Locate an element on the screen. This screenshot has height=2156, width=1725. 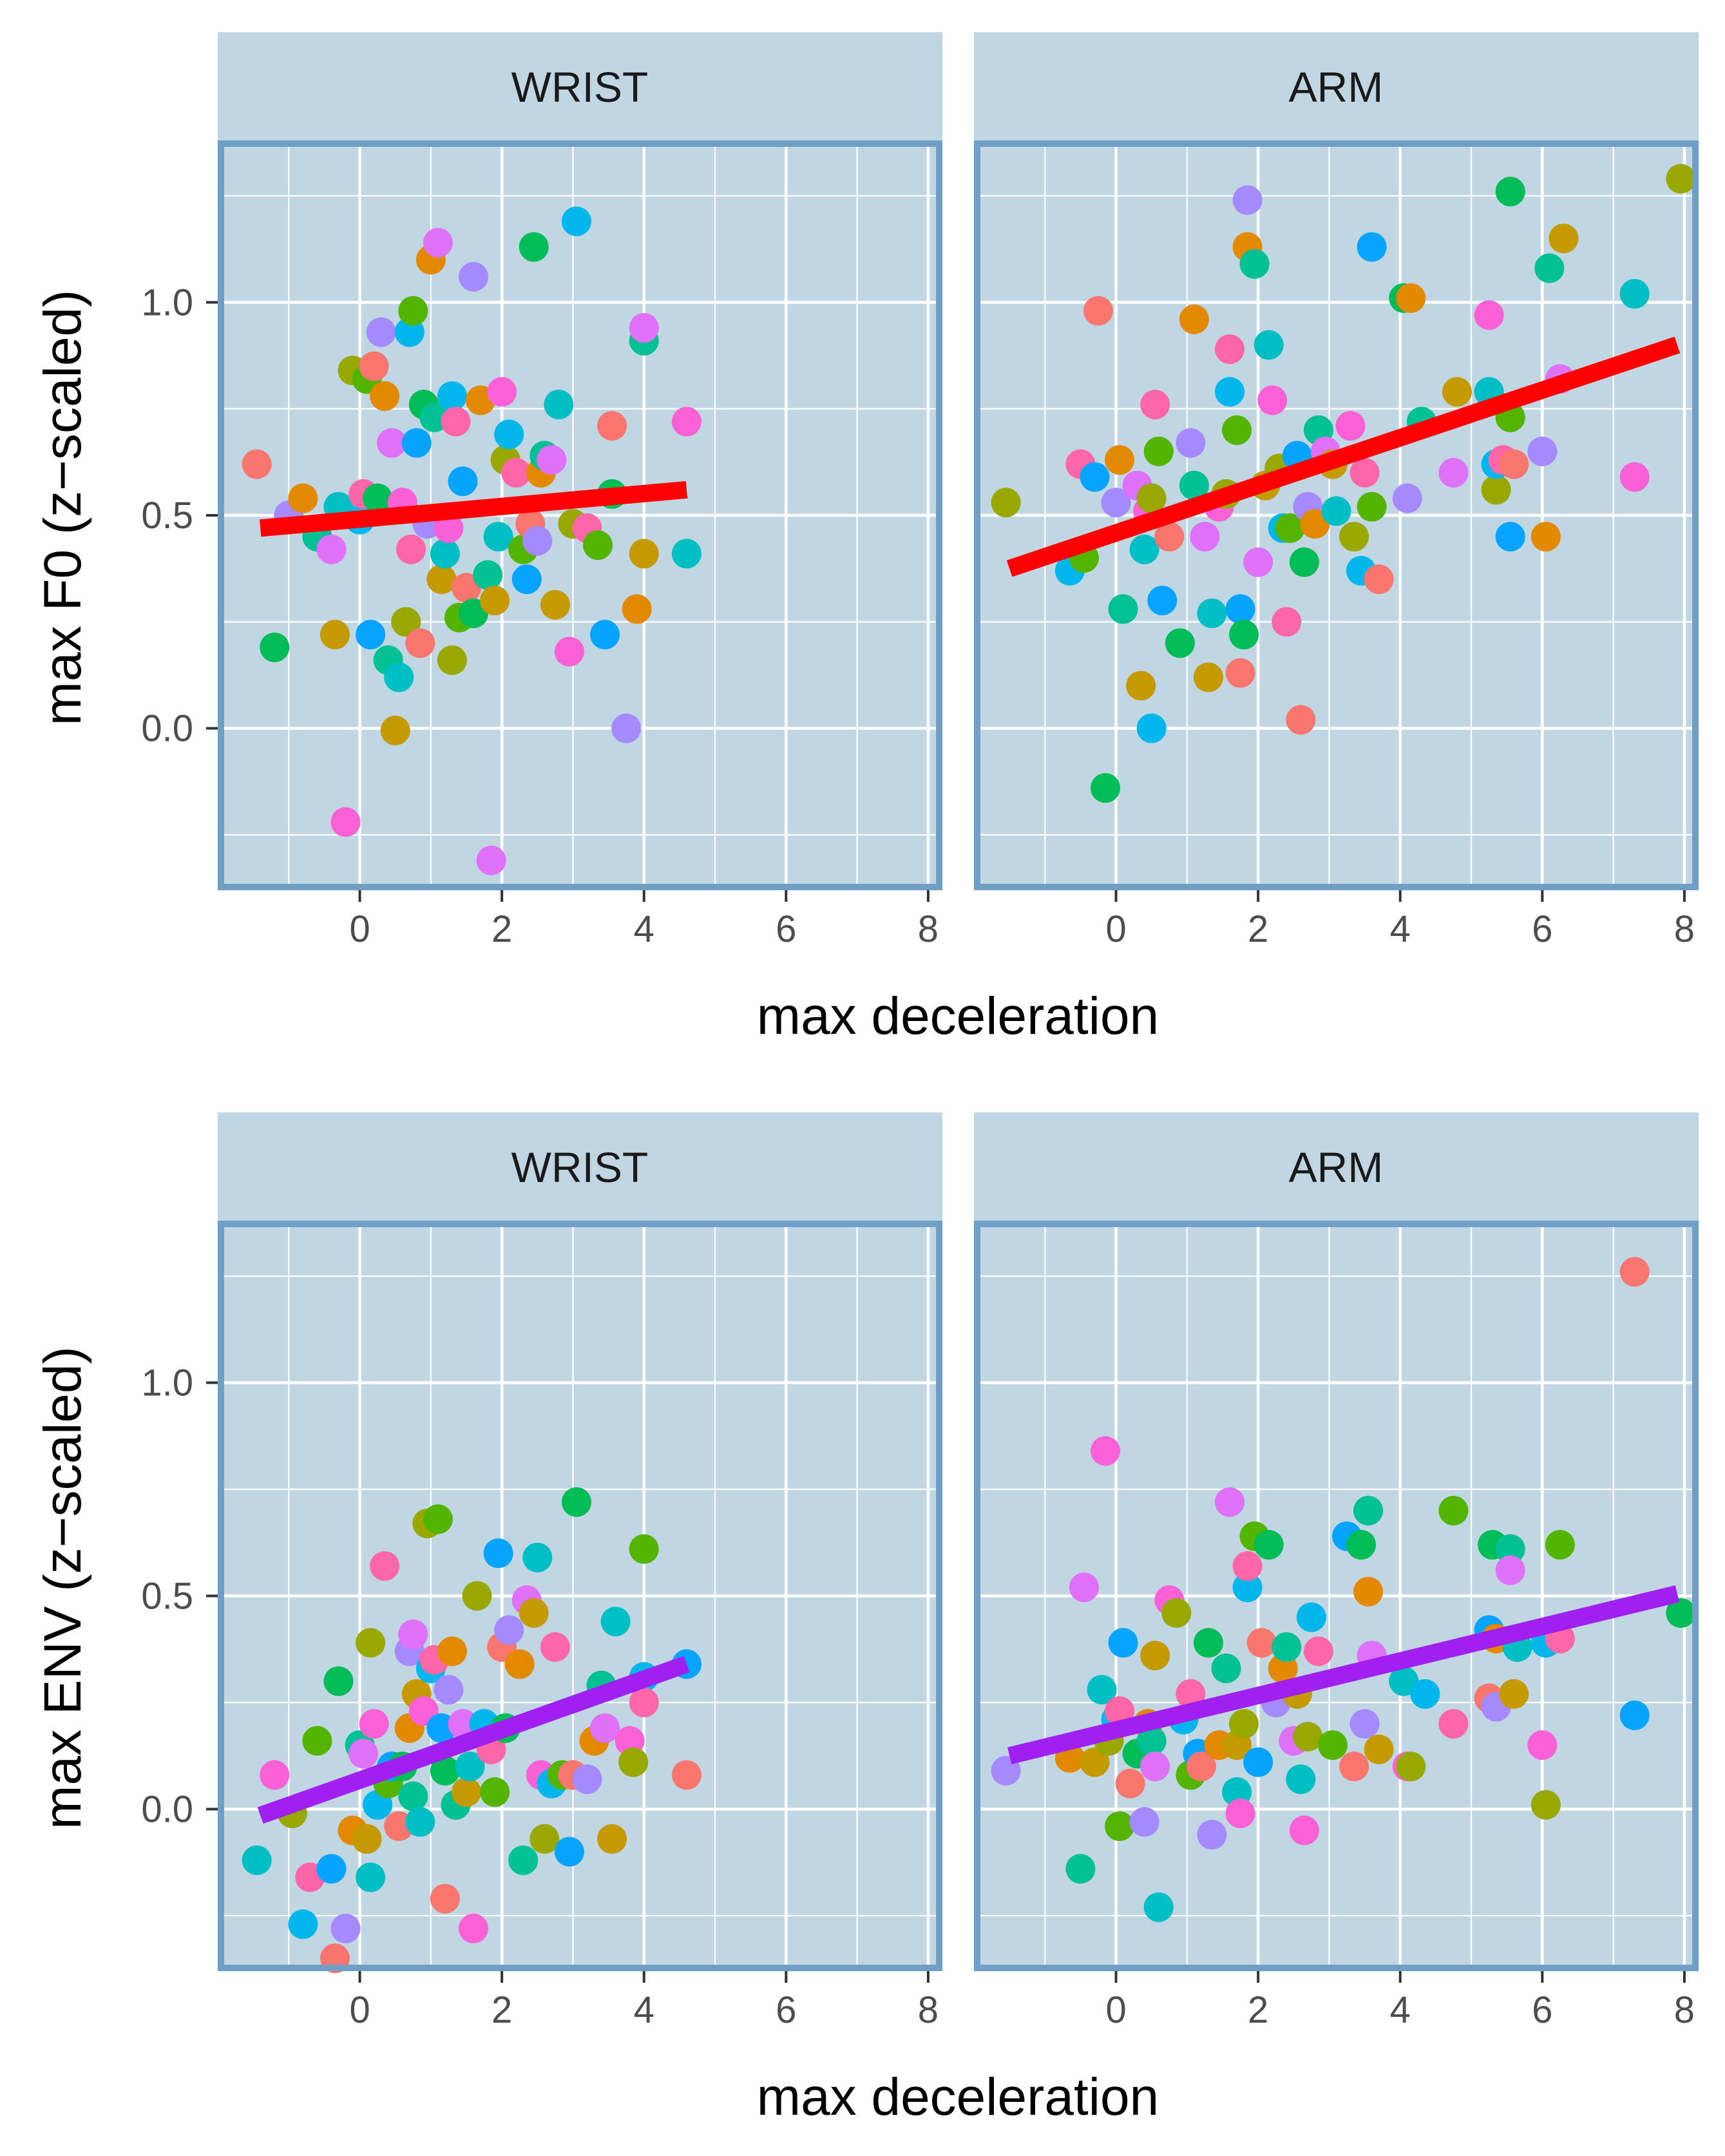
strip-label-arm-env: ARM is located at coordinates (1336, 1167).